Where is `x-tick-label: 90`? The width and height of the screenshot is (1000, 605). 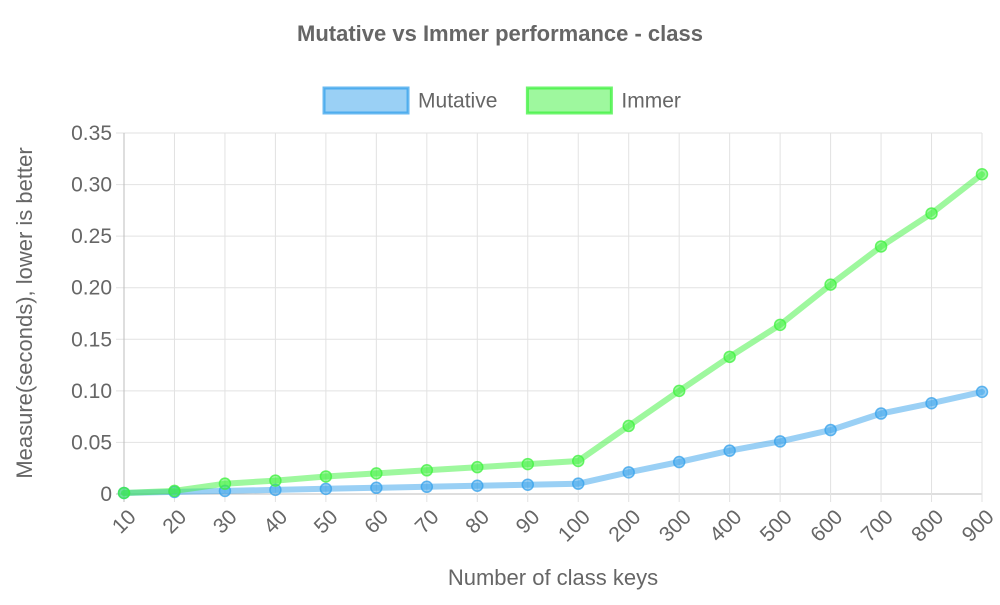
x-tick-label: 90 is located at coordinates (528, 521).